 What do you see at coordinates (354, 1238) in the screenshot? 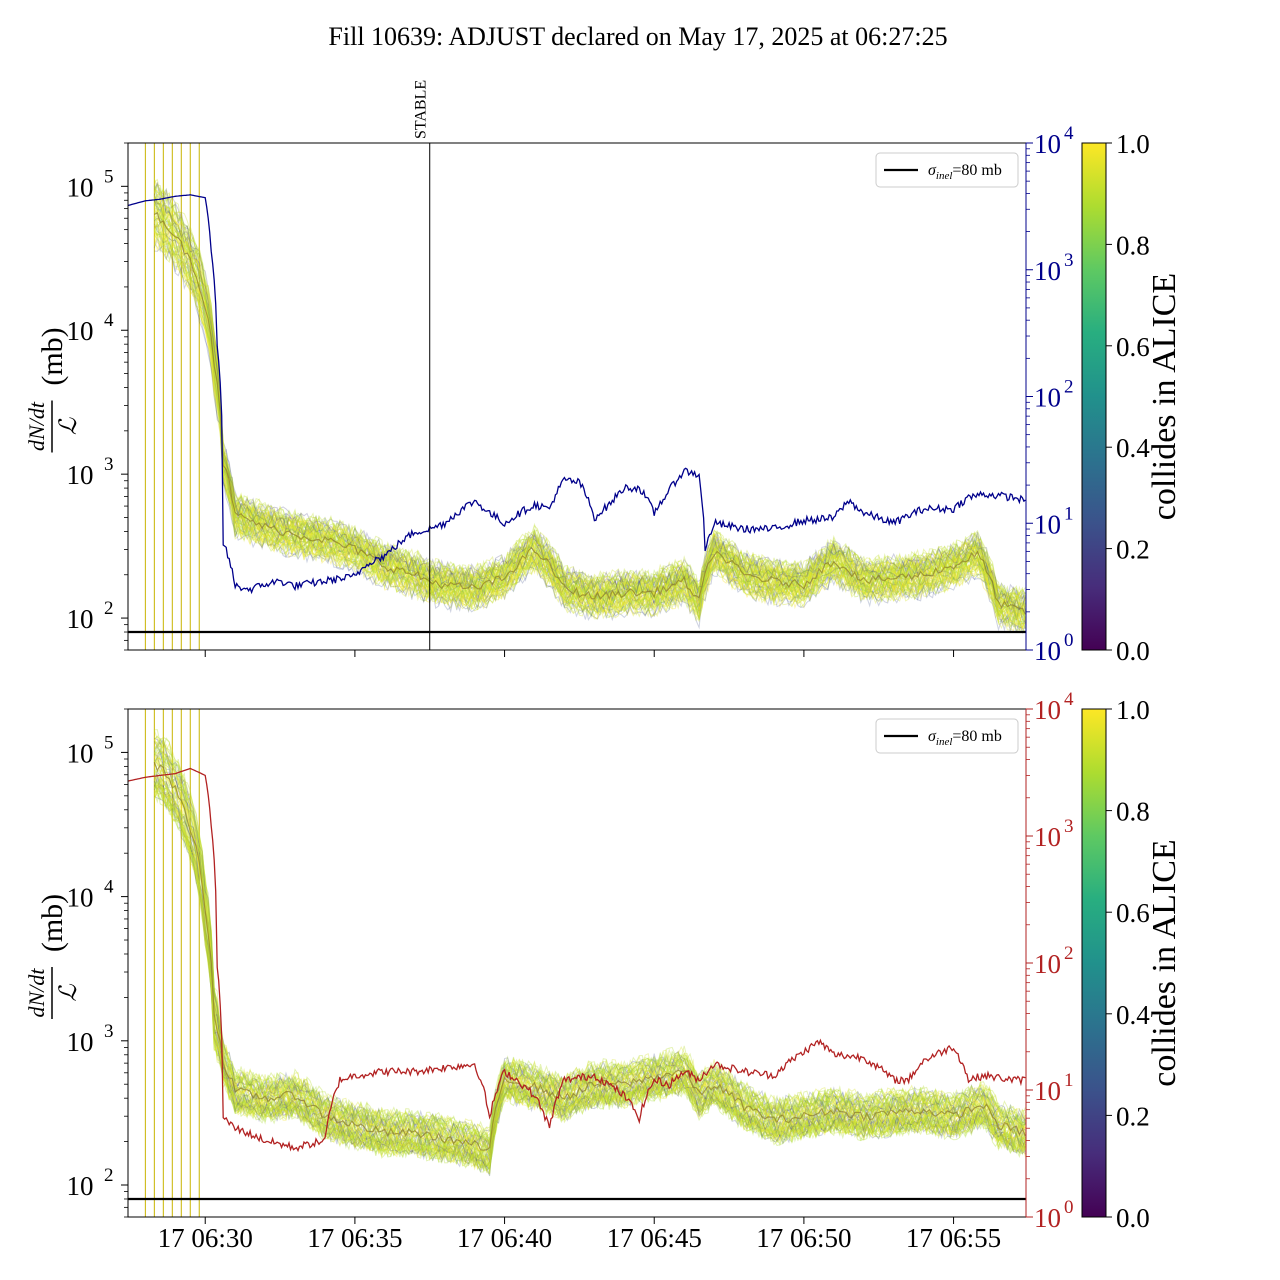
I see `x-tick-label-1: 17 06:35` at bounding box center [354, 1238].